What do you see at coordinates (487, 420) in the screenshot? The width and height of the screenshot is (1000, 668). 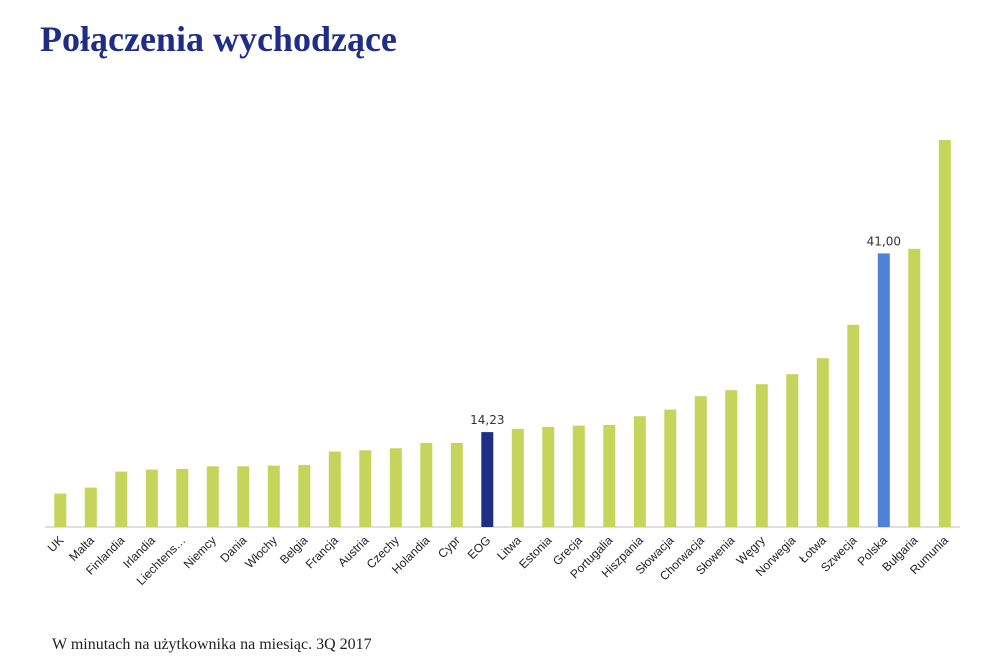 I see `data-label-0: 14,23` at bounding box center [487, 420].